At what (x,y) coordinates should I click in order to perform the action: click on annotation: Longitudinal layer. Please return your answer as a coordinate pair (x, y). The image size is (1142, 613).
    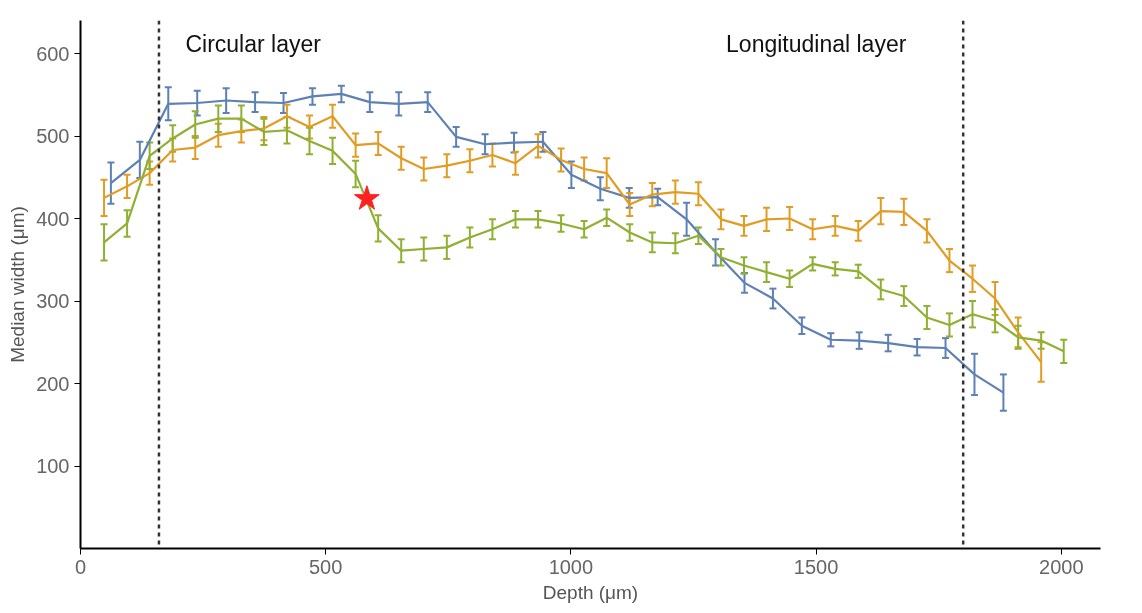
    Looking at the image, I should click on (816, 44).